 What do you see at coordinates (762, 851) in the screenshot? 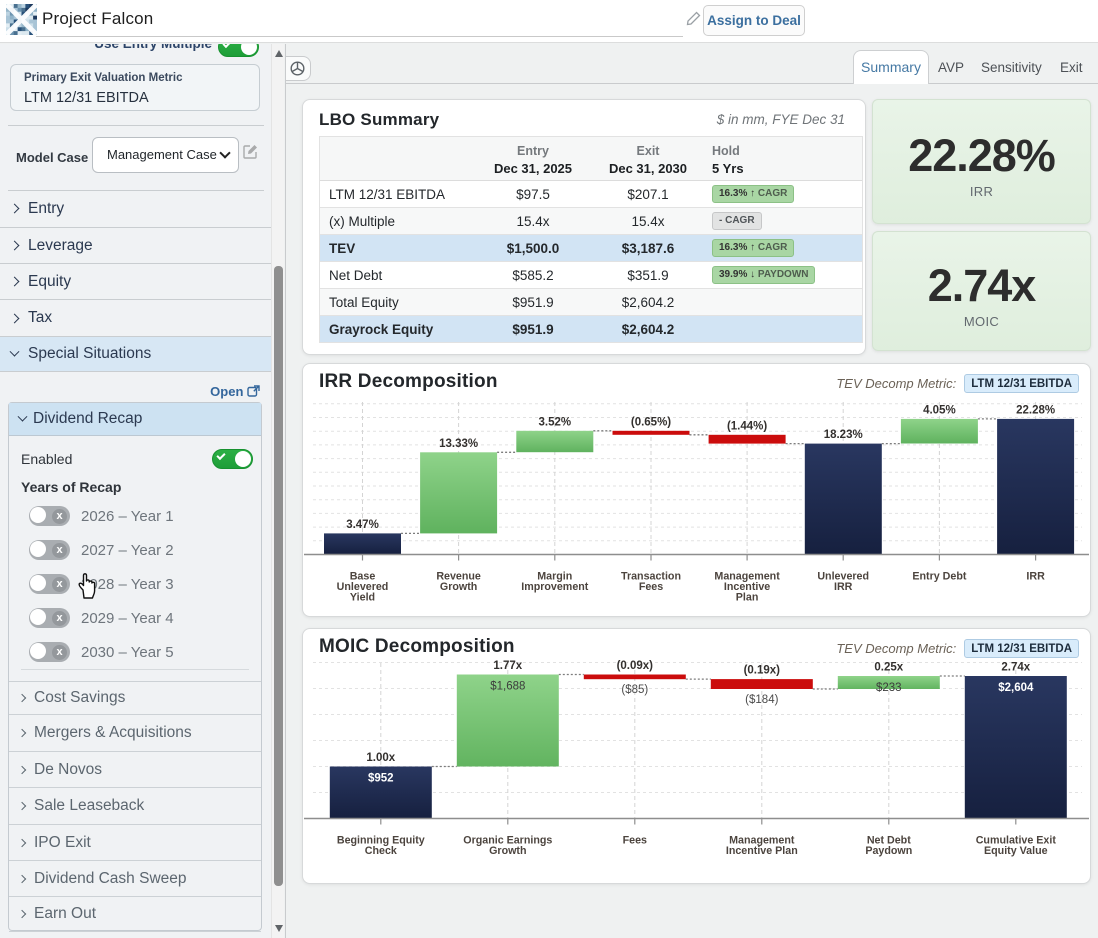
I see `svg-text: Incentive Plan` at bounding box center [762, 851].